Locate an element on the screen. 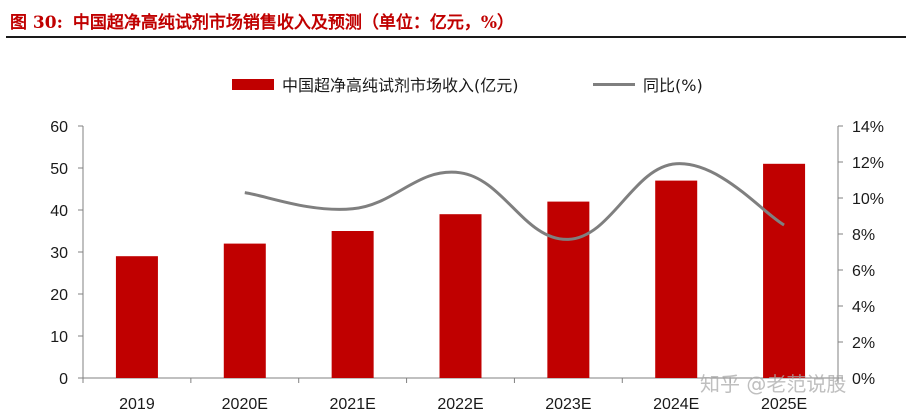  y-left-tick-label: 20 is located at coordinates (59, 295).